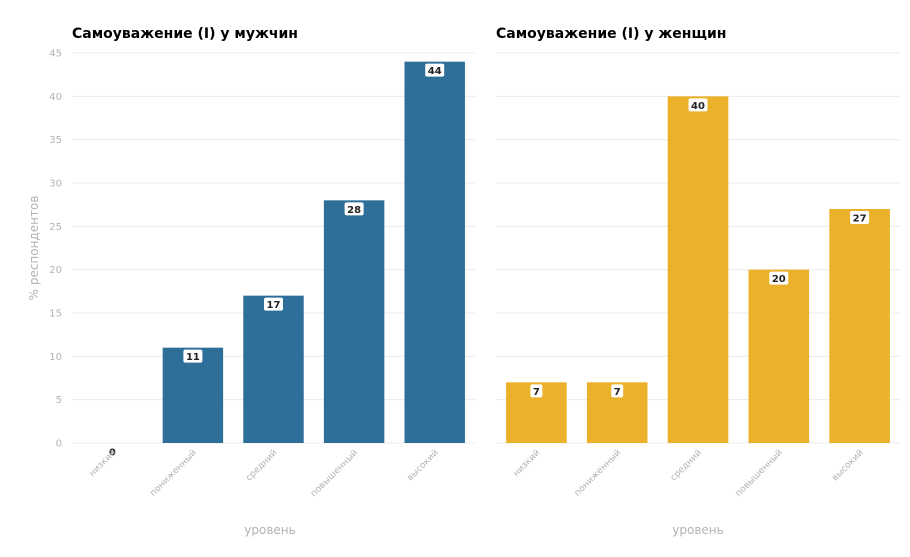 This screenshot has height=557, width=910. What do you see at coordinates (173, 473) in the screenshot?
I see `men-x-tick-label: пониженный` at bounding box center [173, 473].